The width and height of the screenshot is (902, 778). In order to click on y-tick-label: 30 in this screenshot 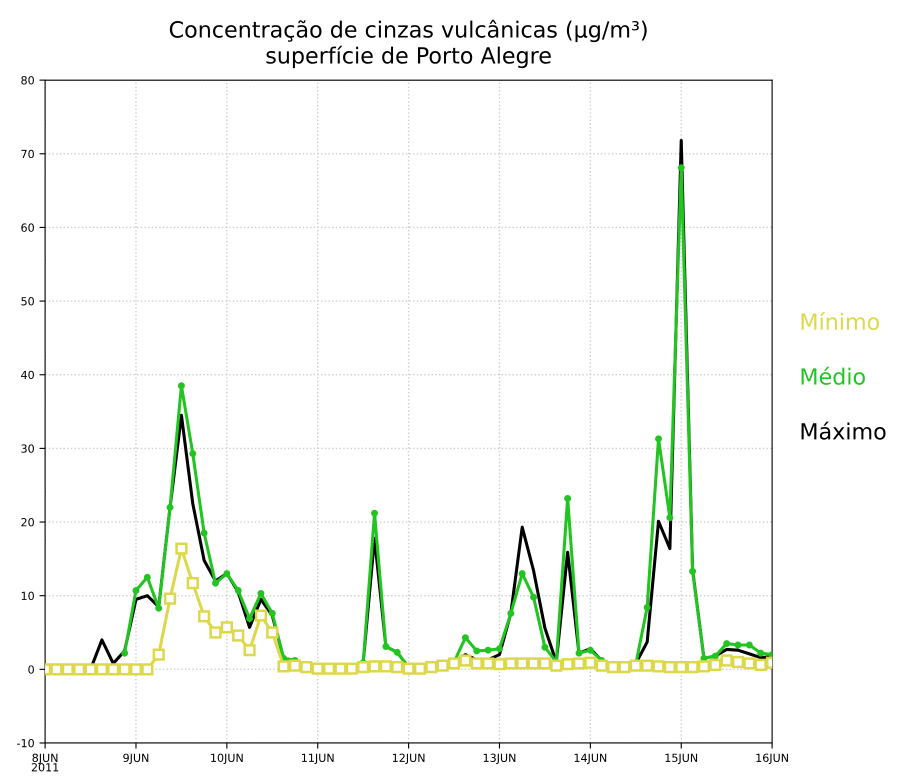, I will do `click(27, 448)`.